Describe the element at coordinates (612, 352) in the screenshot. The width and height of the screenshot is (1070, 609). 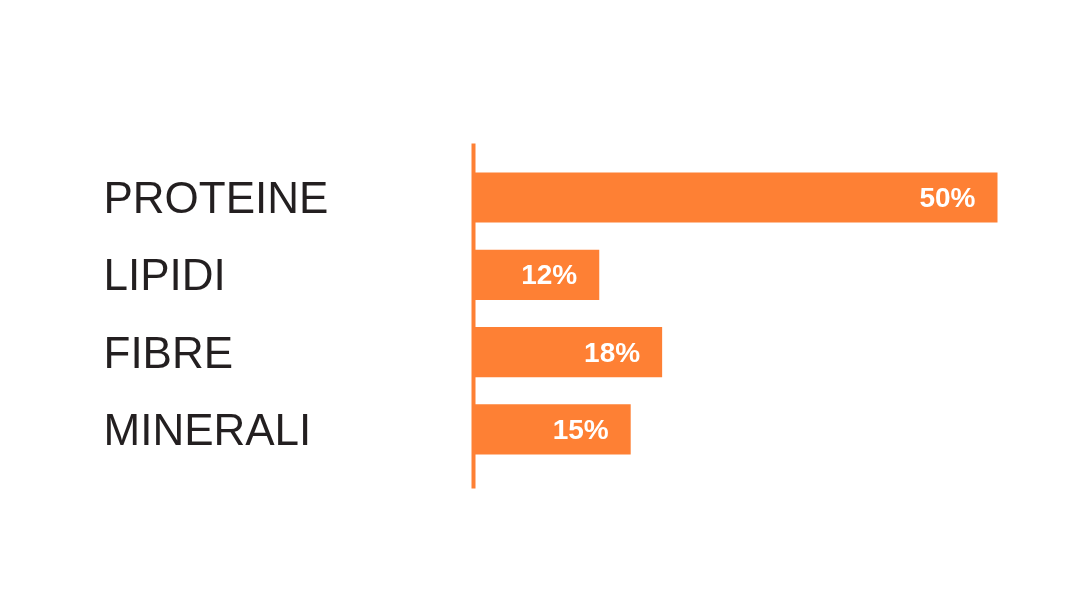
I see `data-label: 18%` at that location.